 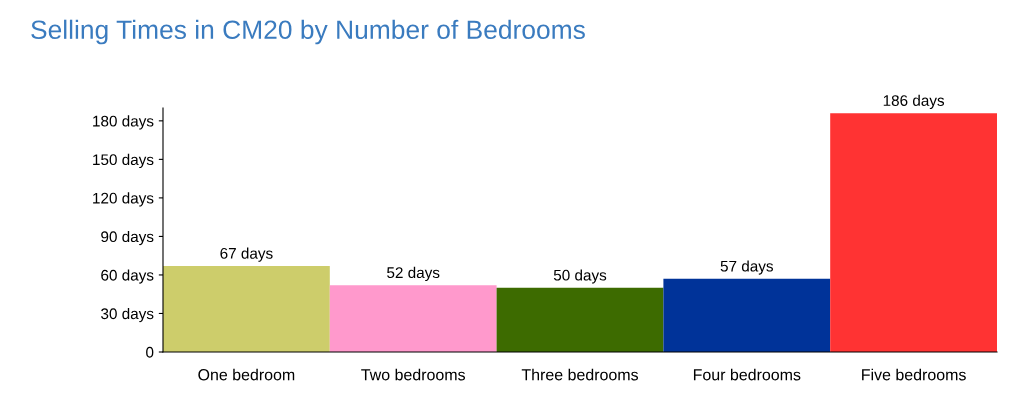 I want to click on y-tick-label: 120 days, so click(x=123, y=199).